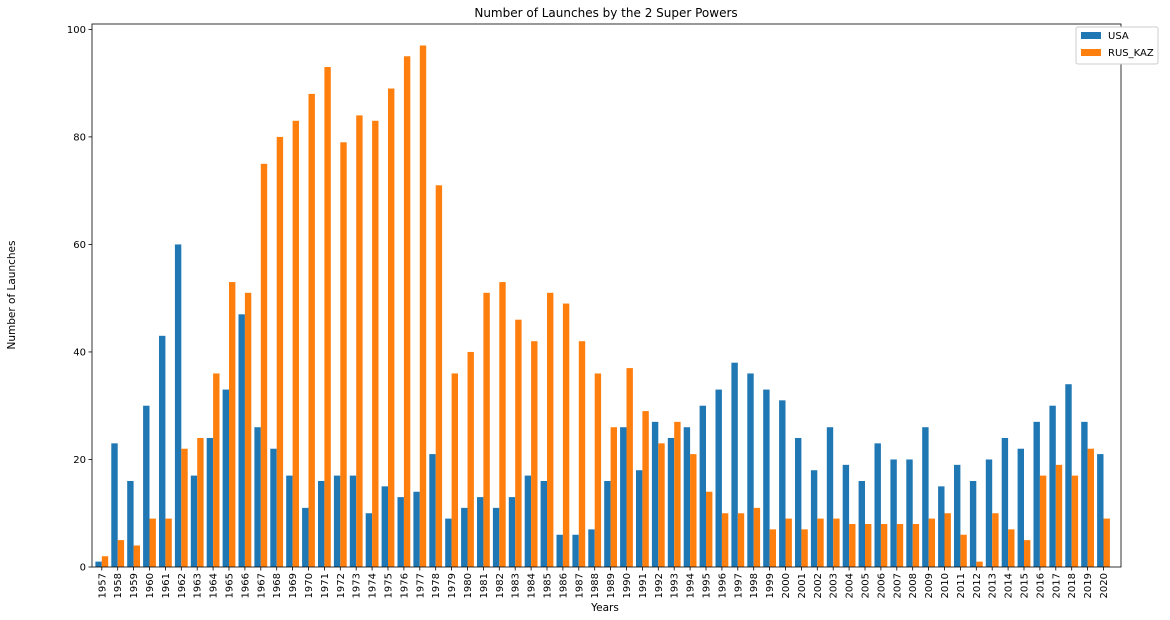 This screenshot has width=1170, height=620. Describe the element at coordinates (802, 585) in the screenshot. I see `x-tick-label: 2001` at that location.